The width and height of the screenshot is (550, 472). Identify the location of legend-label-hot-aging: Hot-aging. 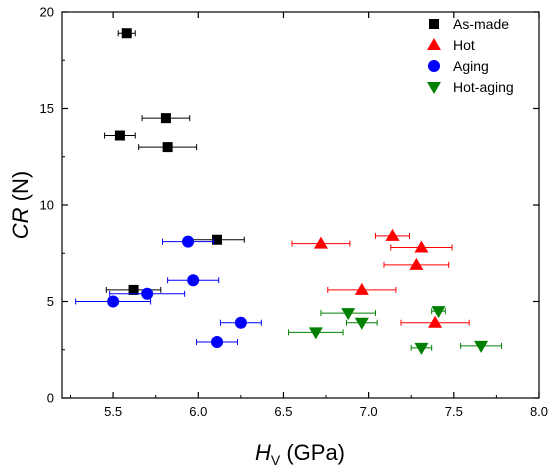
(483, 87).